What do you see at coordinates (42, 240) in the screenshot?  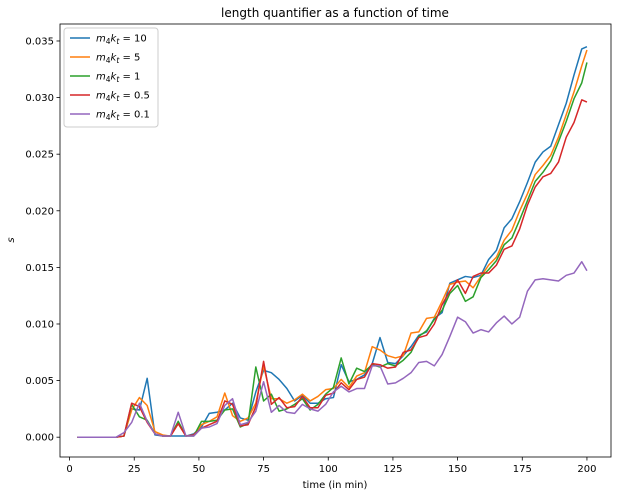 I see `y-axis: 0.000 0.005 0.010 0.015 0.020 0.025 0.030 0.035` at bounding box center [42, 240].